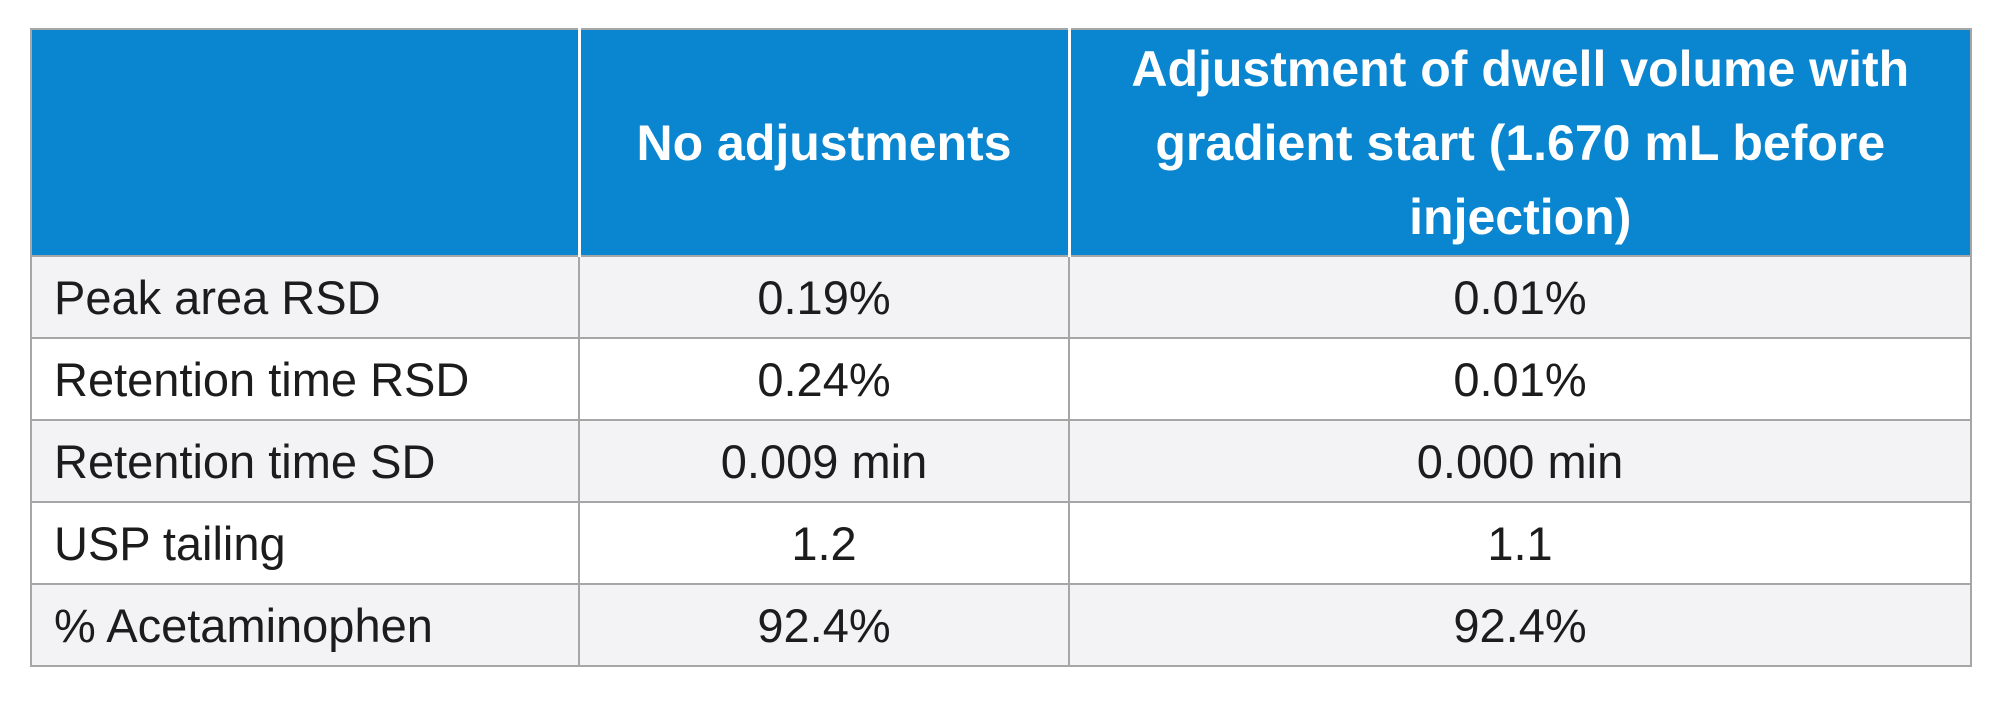 The image size is (2000, 714). I want to click on header-no-adjustments: No adjustments, so click(823, 142).